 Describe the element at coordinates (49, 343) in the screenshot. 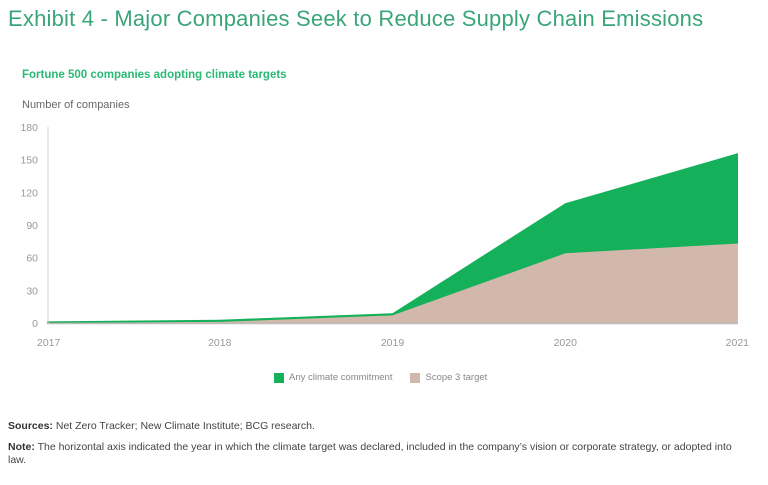

I see `x-tick-label: 2017` at that location.